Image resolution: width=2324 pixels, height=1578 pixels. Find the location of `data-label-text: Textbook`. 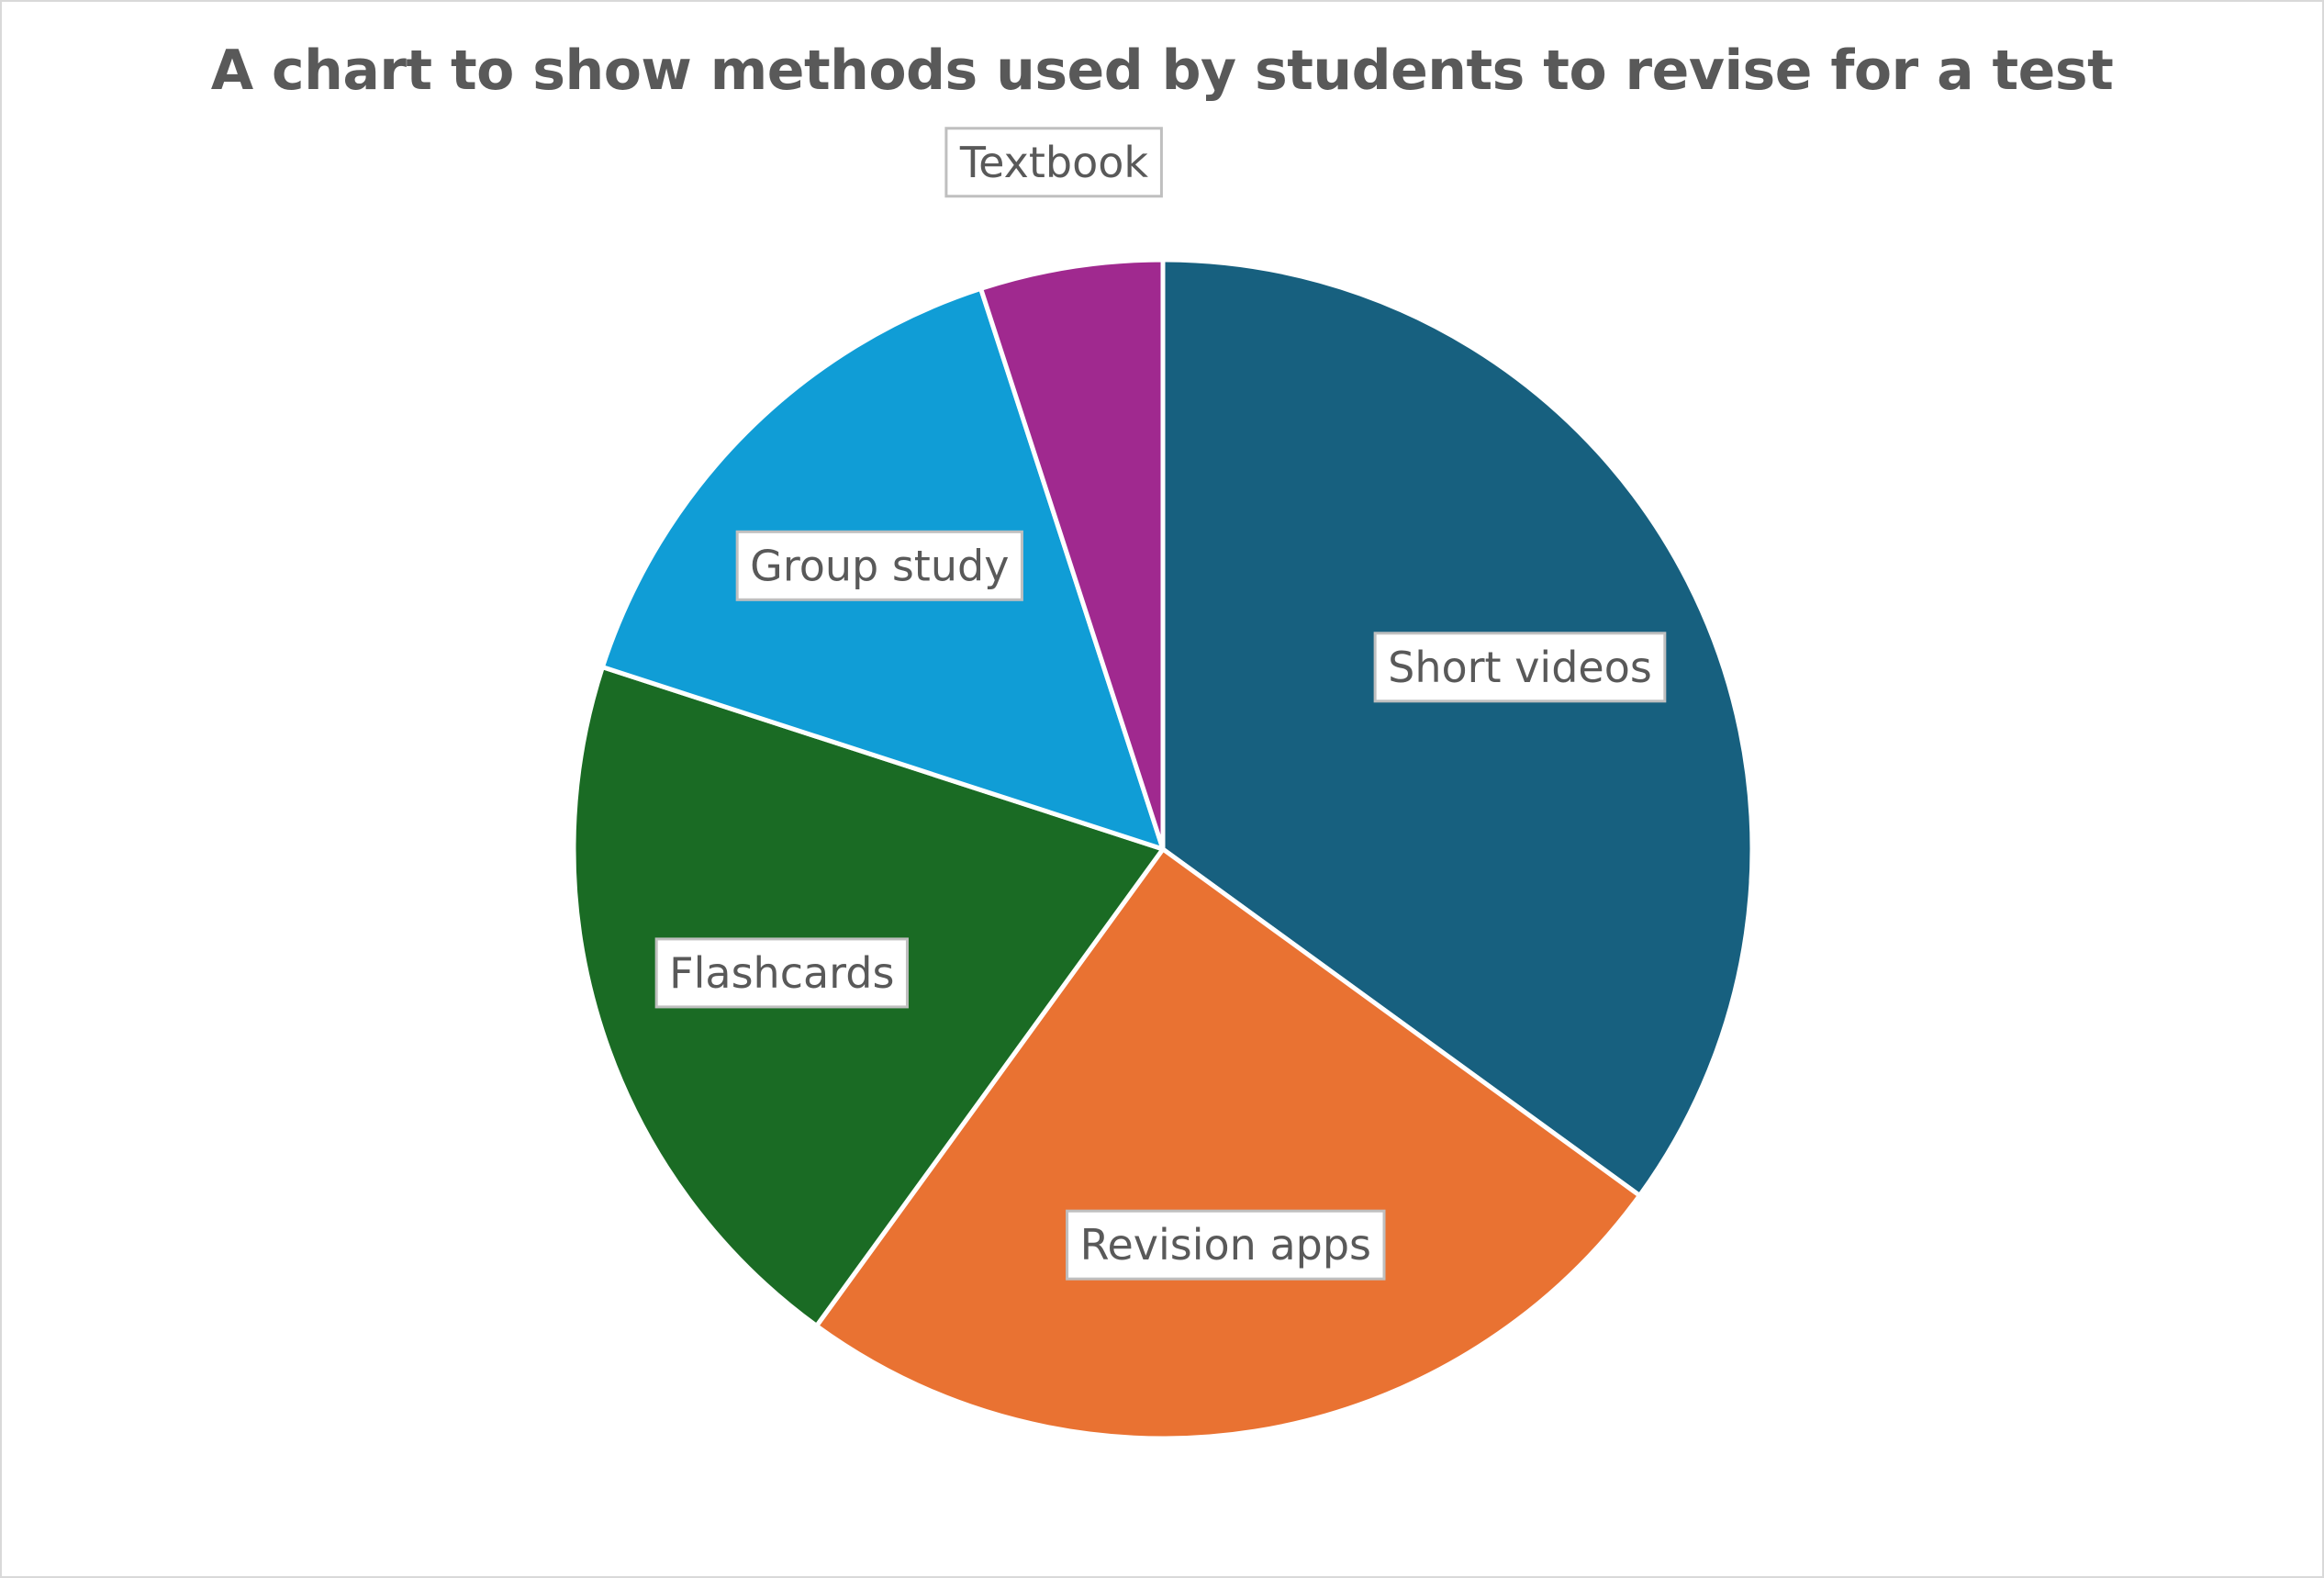

data-label-text: Textbook is located at coordinates (1054, 162).